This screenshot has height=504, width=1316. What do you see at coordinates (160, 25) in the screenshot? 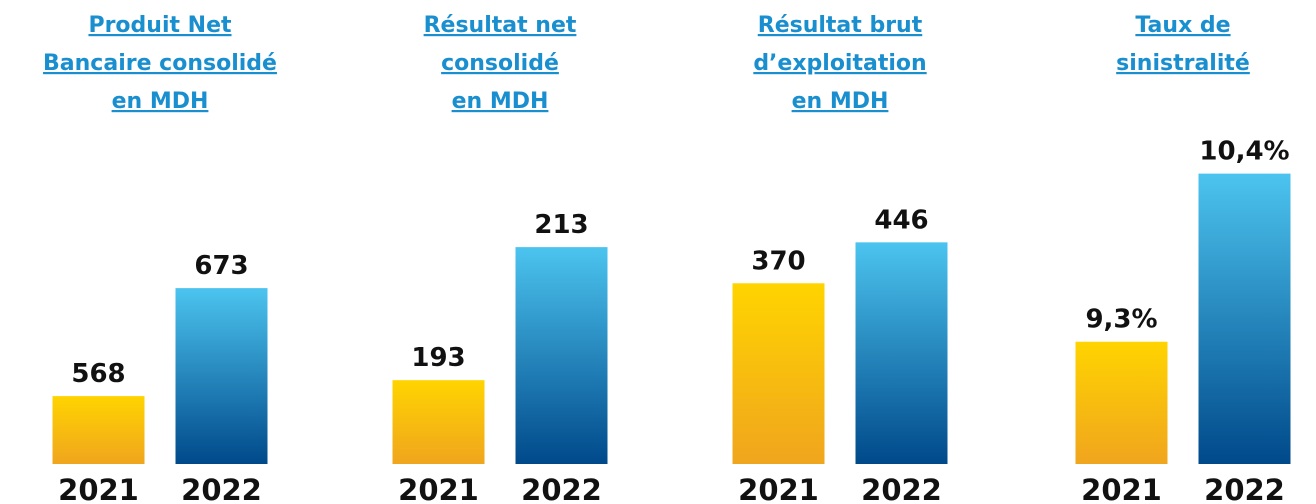
I see `chart-title: Produit Net` at bounding box center [160, 25].